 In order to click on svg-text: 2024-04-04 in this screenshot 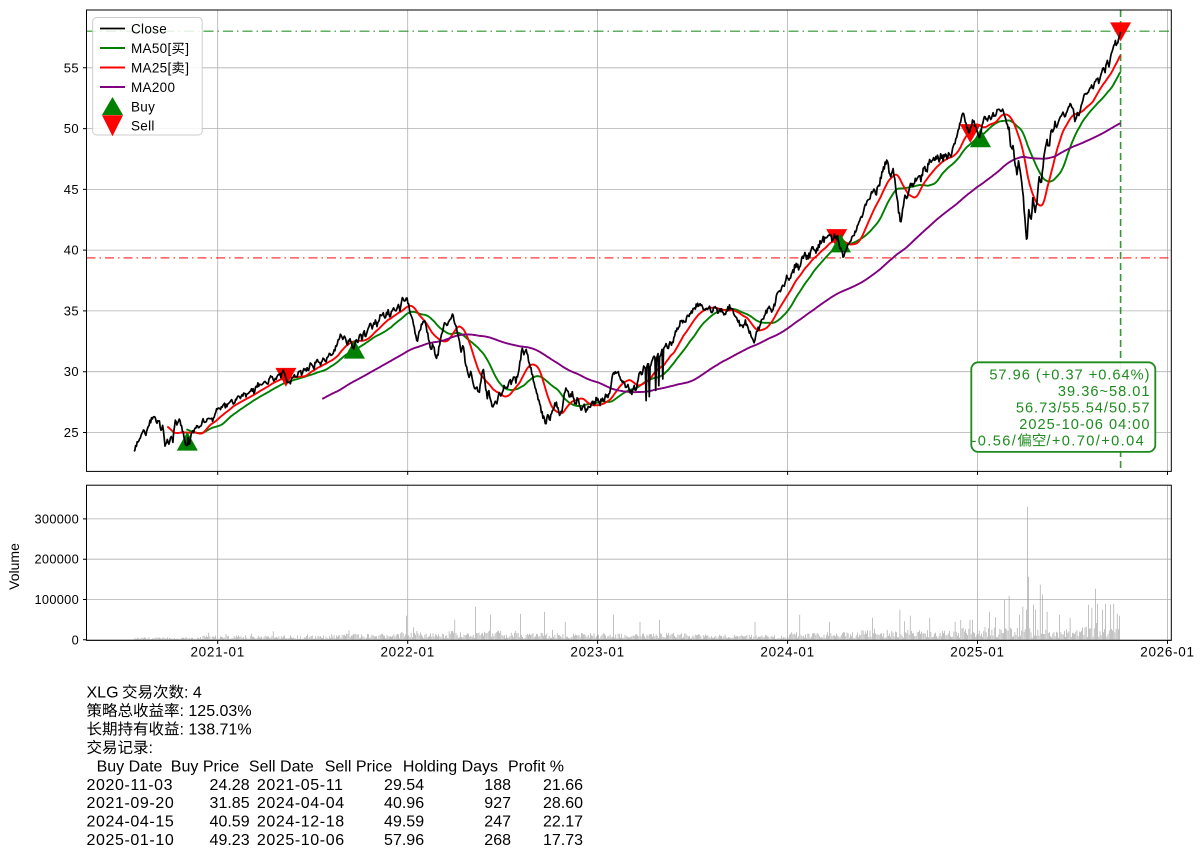, I will do `click(301, 803)`.